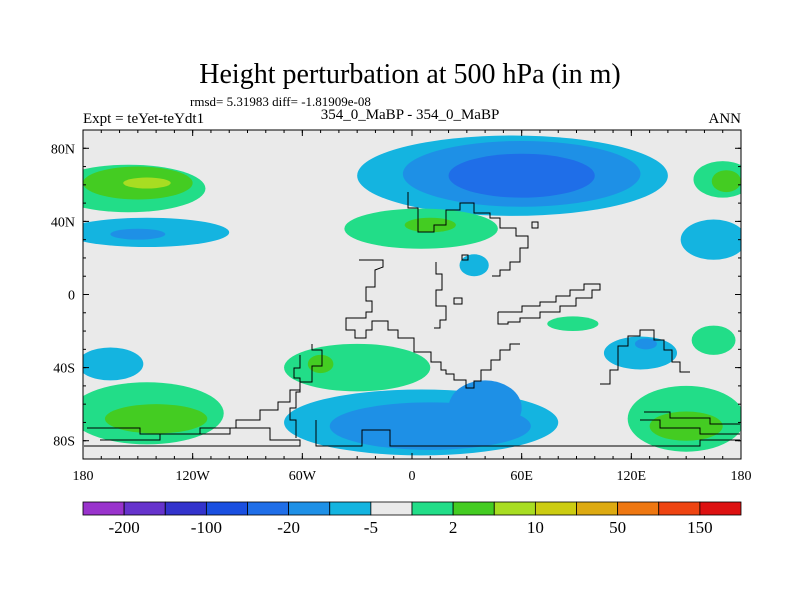 The height and width of the screenshot is (600, 800). Describe the element at coordinates (138, 234) in the screenshot. I see `field-region-nh-pacific-negative` at that location.